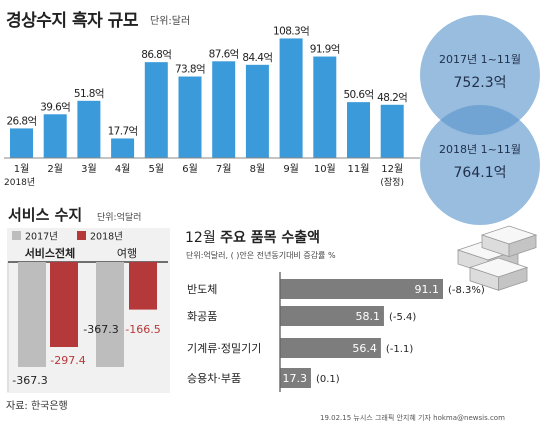 The image size is (550, 427). Describe the element at coordinates (45, 215) in the screenshot. I see `services-title: 서비스 수지` at that location.